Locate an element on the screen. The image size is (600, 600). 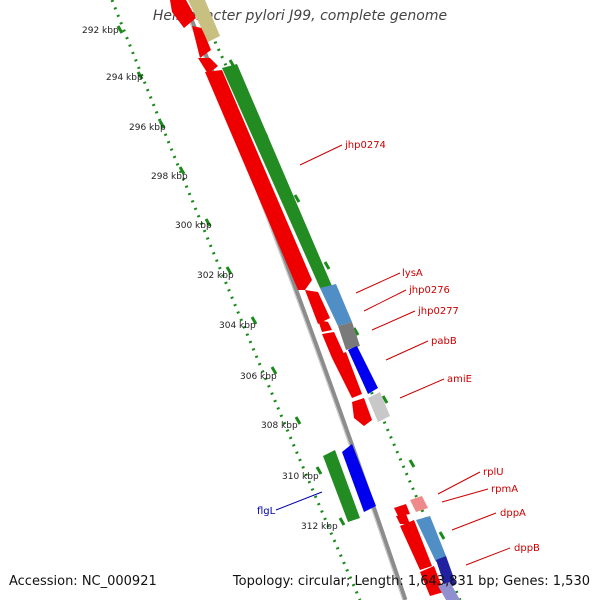
gene-feature-jhp0274-red is located at coordinates (258, 180).